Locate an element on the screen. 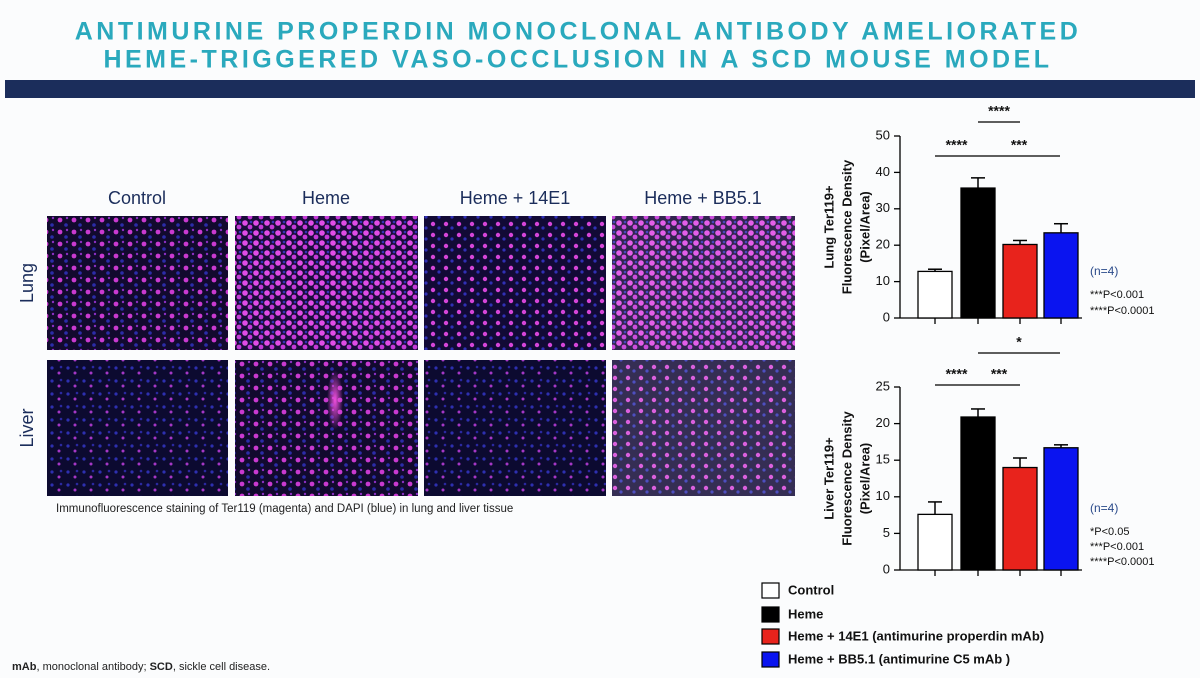 Image resolution: width=1200 pixels, height=678 pixels. footnote-part: SCD is located at coordinates (161, 667).